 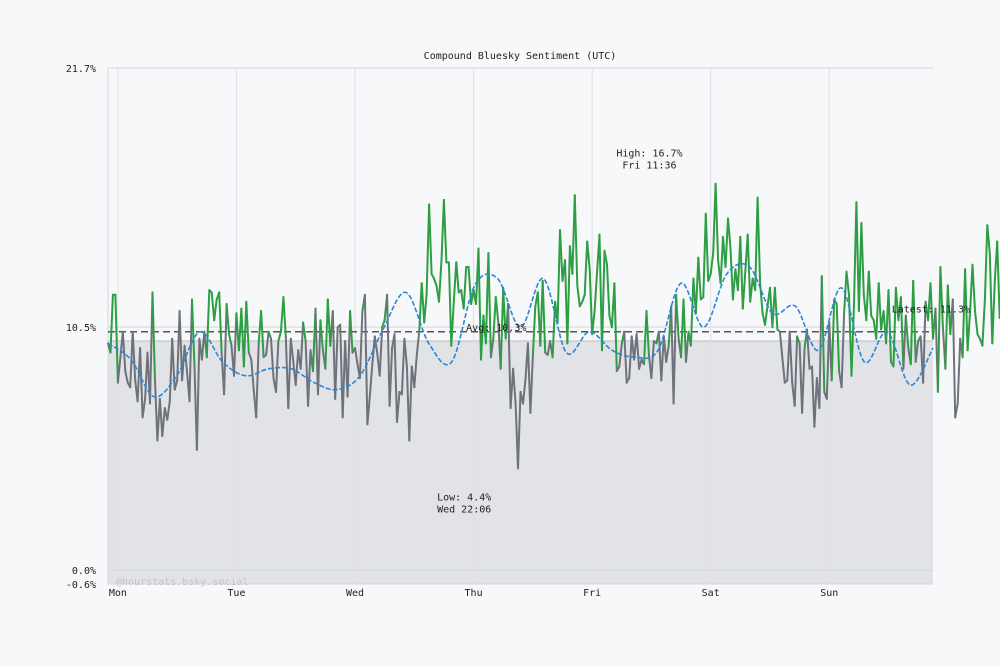 I want to click on x-tick-label: Sat, so click(x=711, y=593).